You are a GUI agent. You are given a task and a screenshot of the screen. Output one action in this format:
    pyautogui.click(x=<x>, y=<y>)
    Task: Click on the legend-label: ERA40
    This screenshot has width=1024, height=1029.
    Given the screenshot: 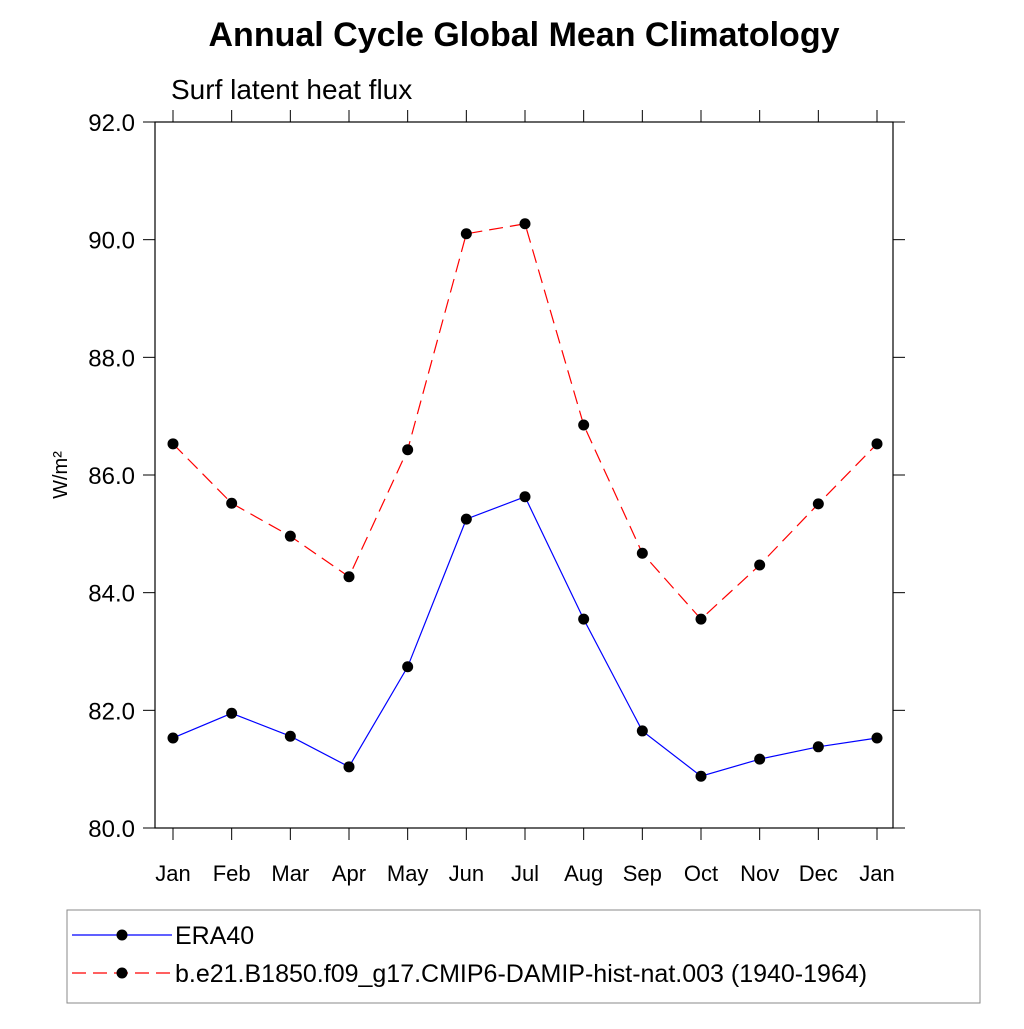 What is the action you would take?
    pyautogui.click(x=214, y=936)
    